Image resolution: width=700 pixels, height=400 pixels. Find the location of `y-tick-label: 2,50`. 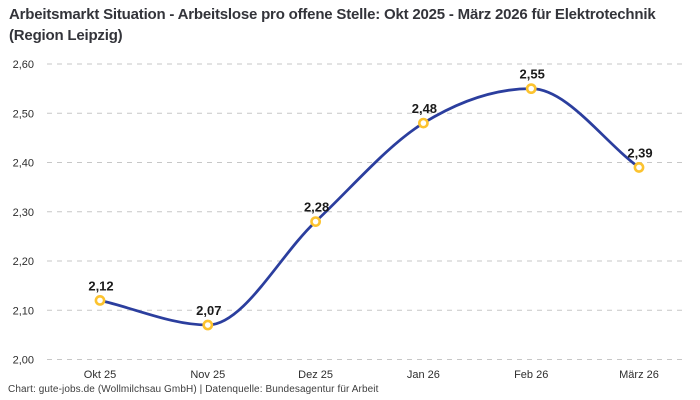

y-tick-label: 2,50 is located at coordinates (23, 114).